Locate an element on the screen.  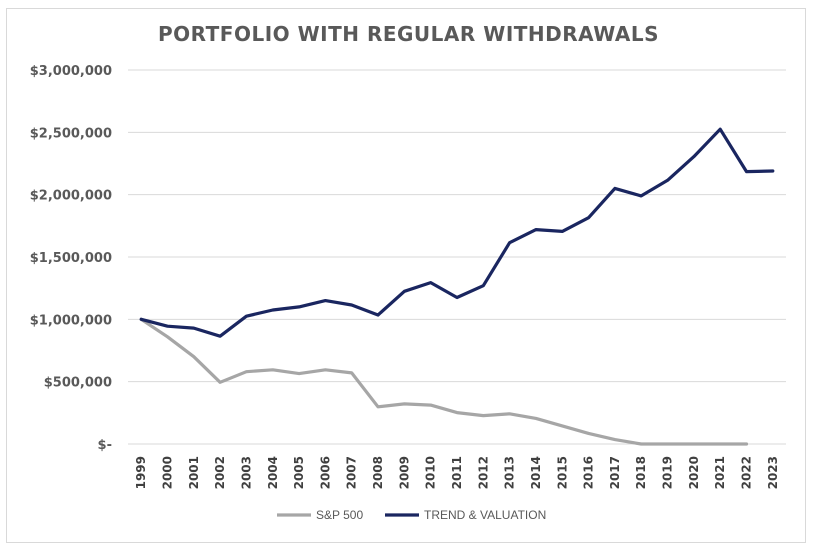
x-tick-label: 2017 is located at coordinates (615, 472).